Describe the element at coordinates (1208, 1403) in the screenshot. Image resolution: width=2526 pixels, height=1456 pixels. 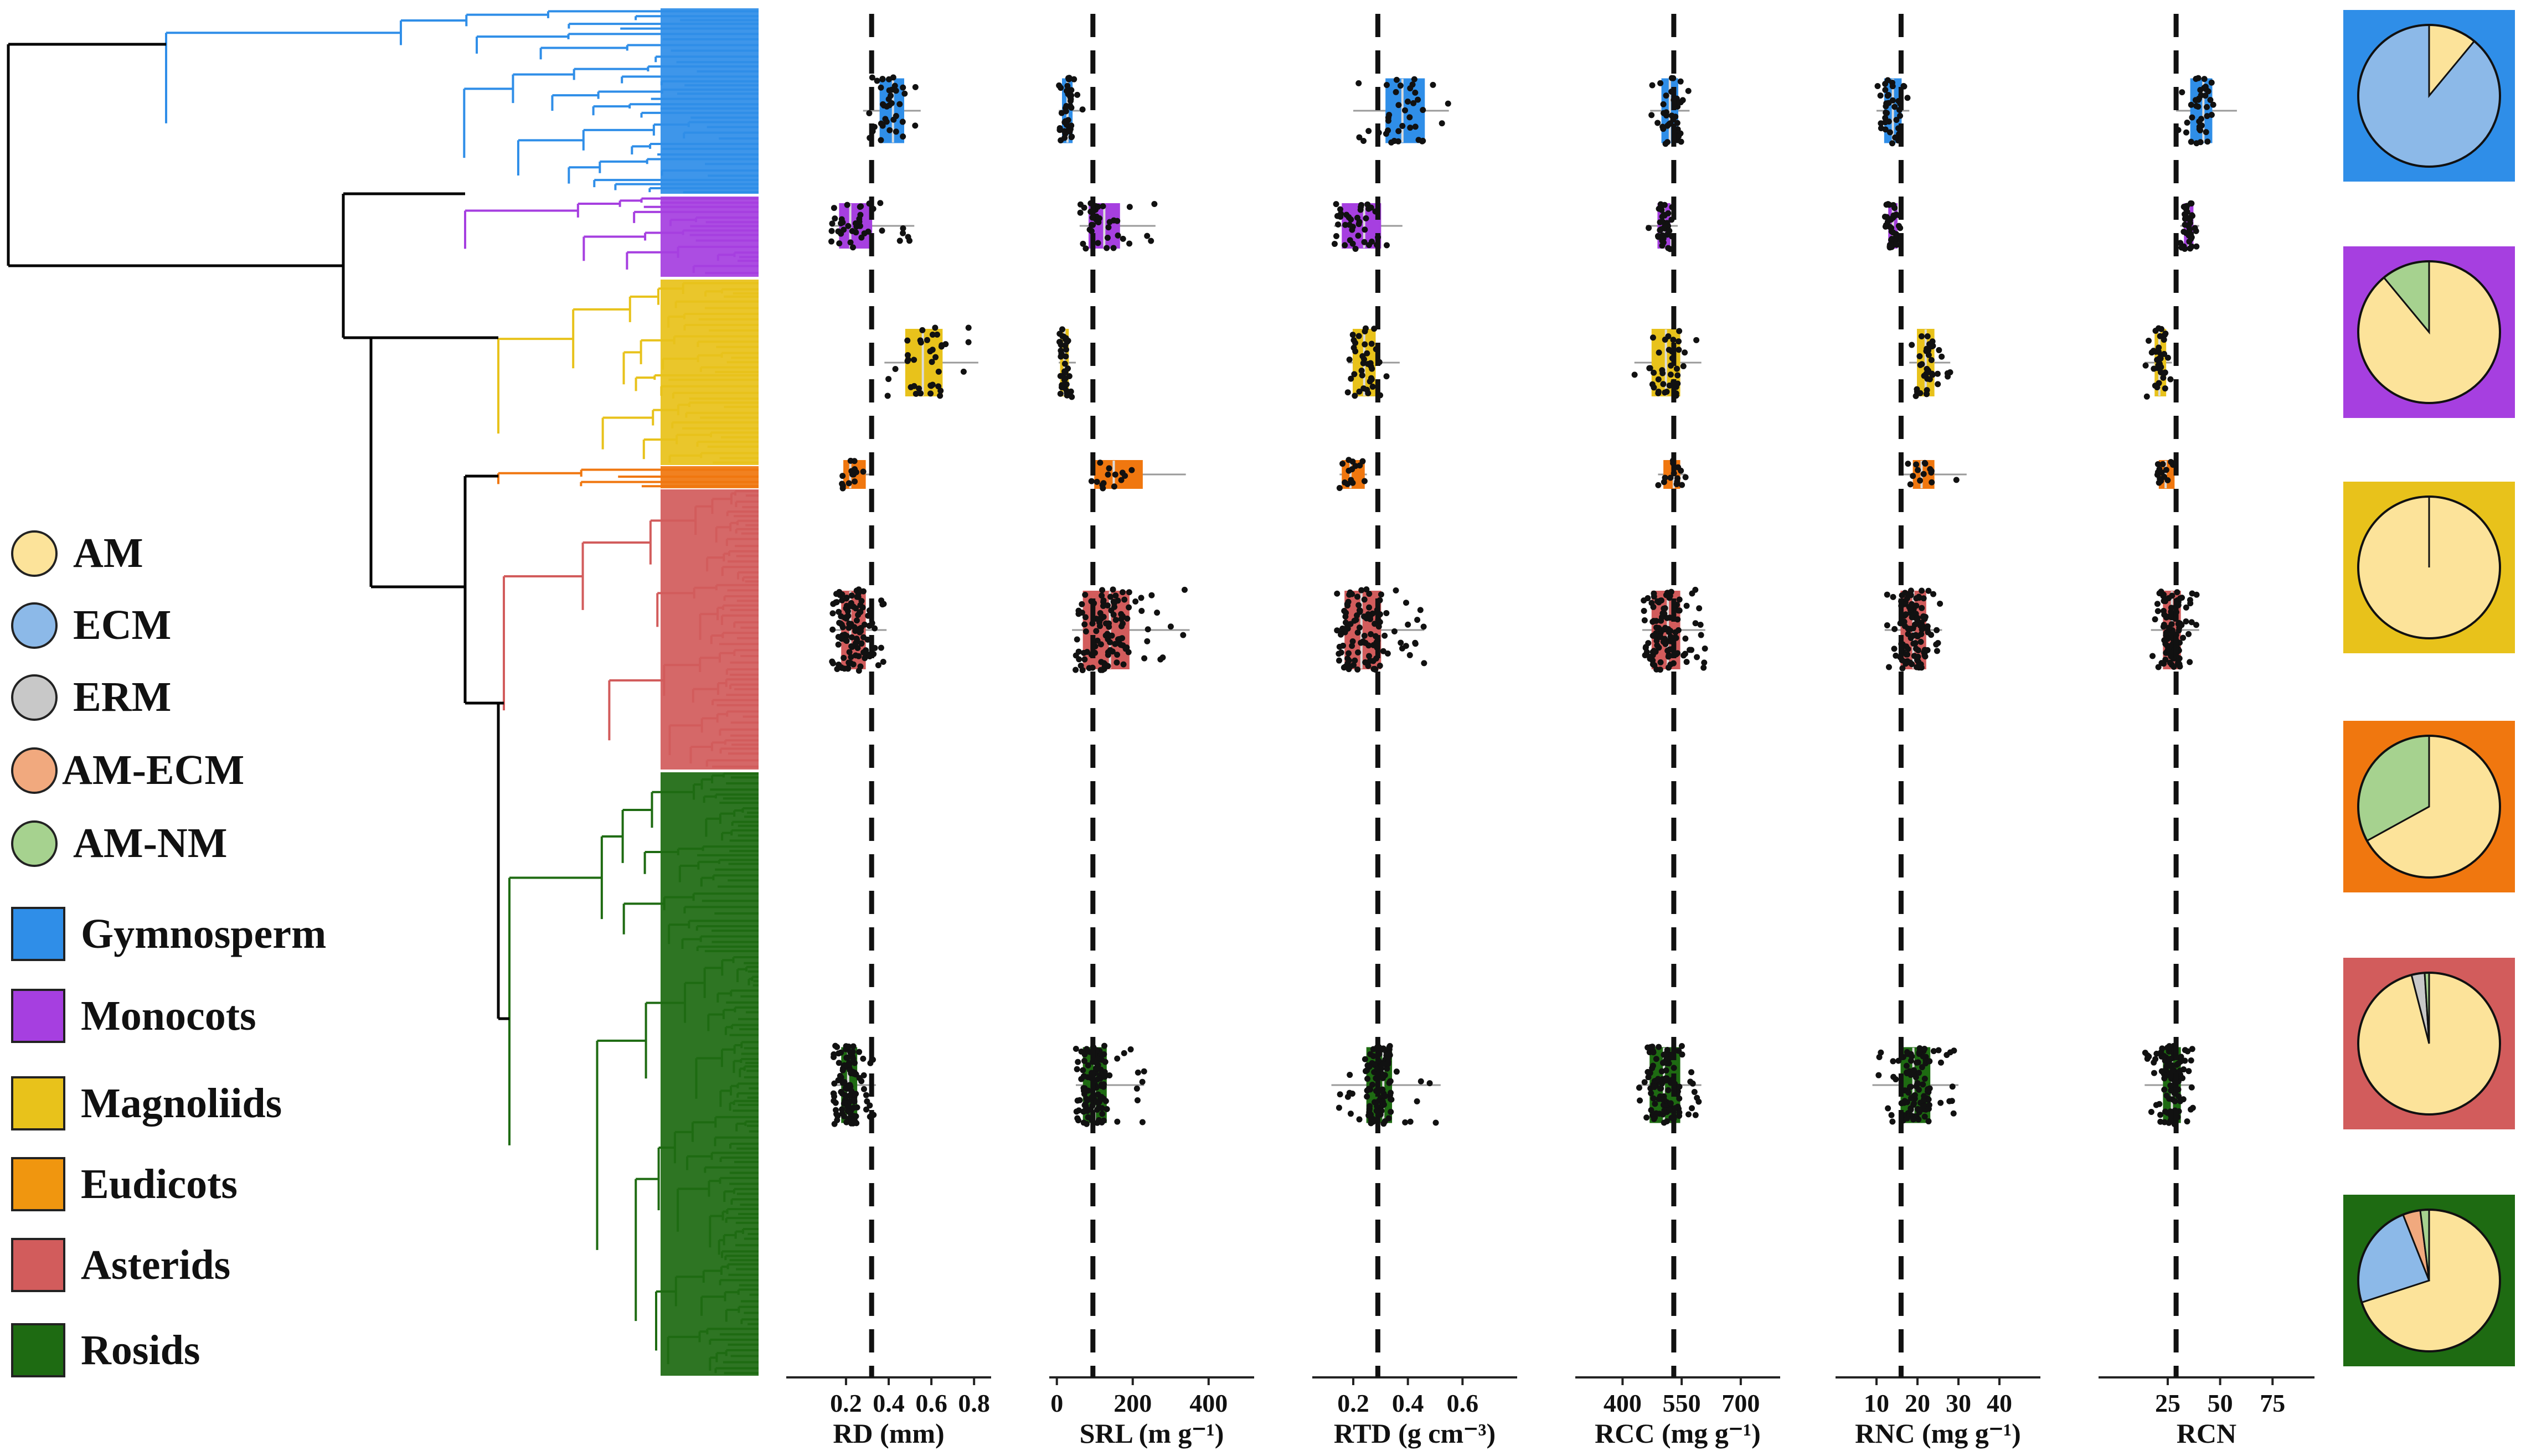
I see `srl-tick-label: 400` at that location.